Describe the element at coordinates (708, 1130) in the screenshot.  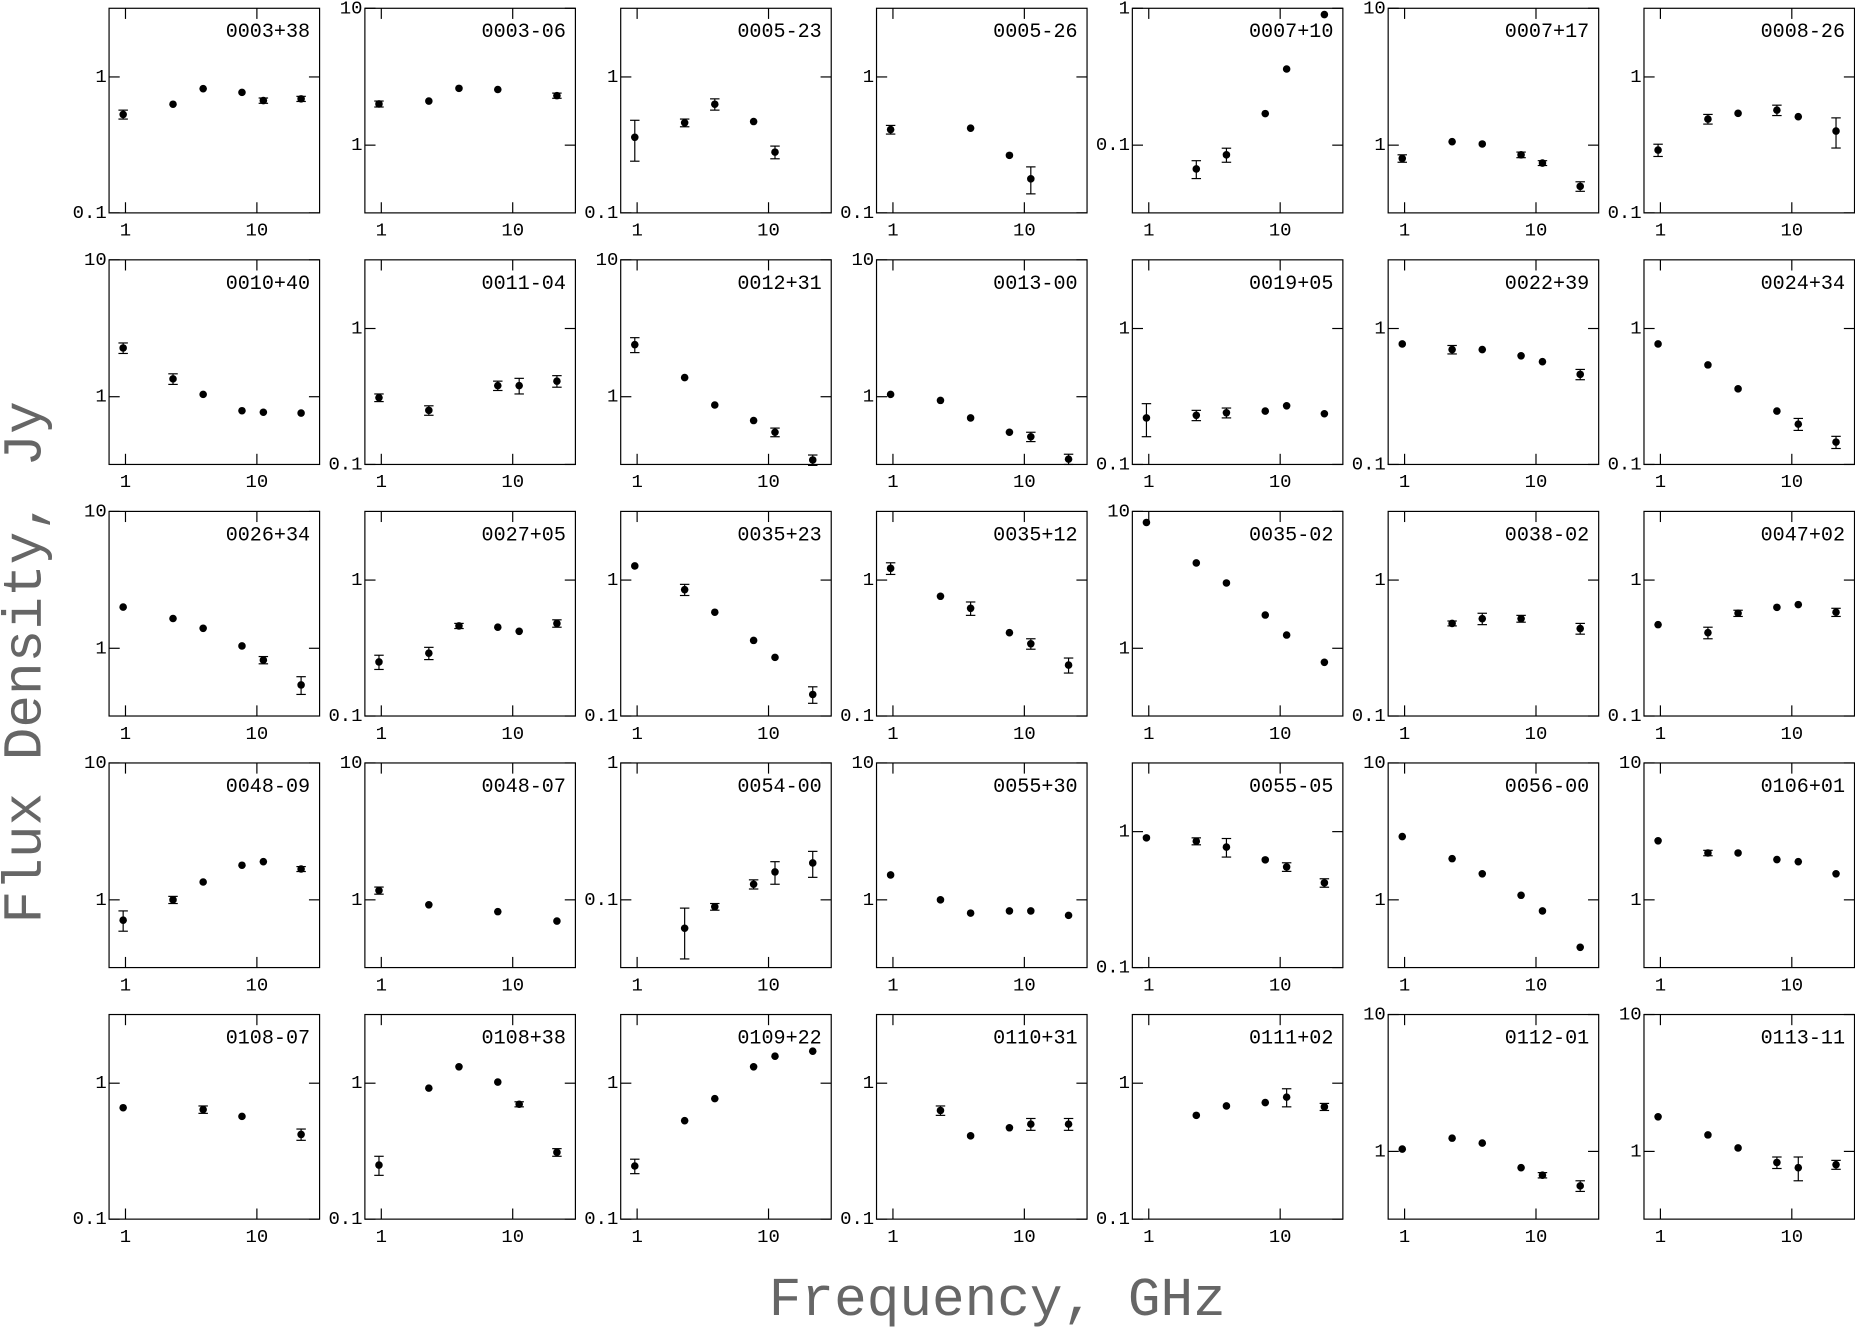
I see `panel: 1 10 0.1 1 0109+22` at that location.